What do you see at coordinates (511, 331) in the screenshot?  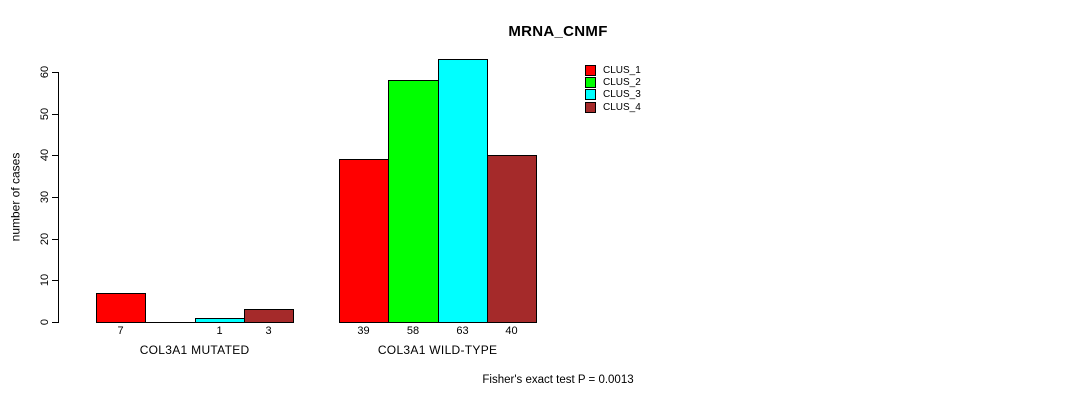 I see `bar-value-label: 40` at bounding box center [511, 331].